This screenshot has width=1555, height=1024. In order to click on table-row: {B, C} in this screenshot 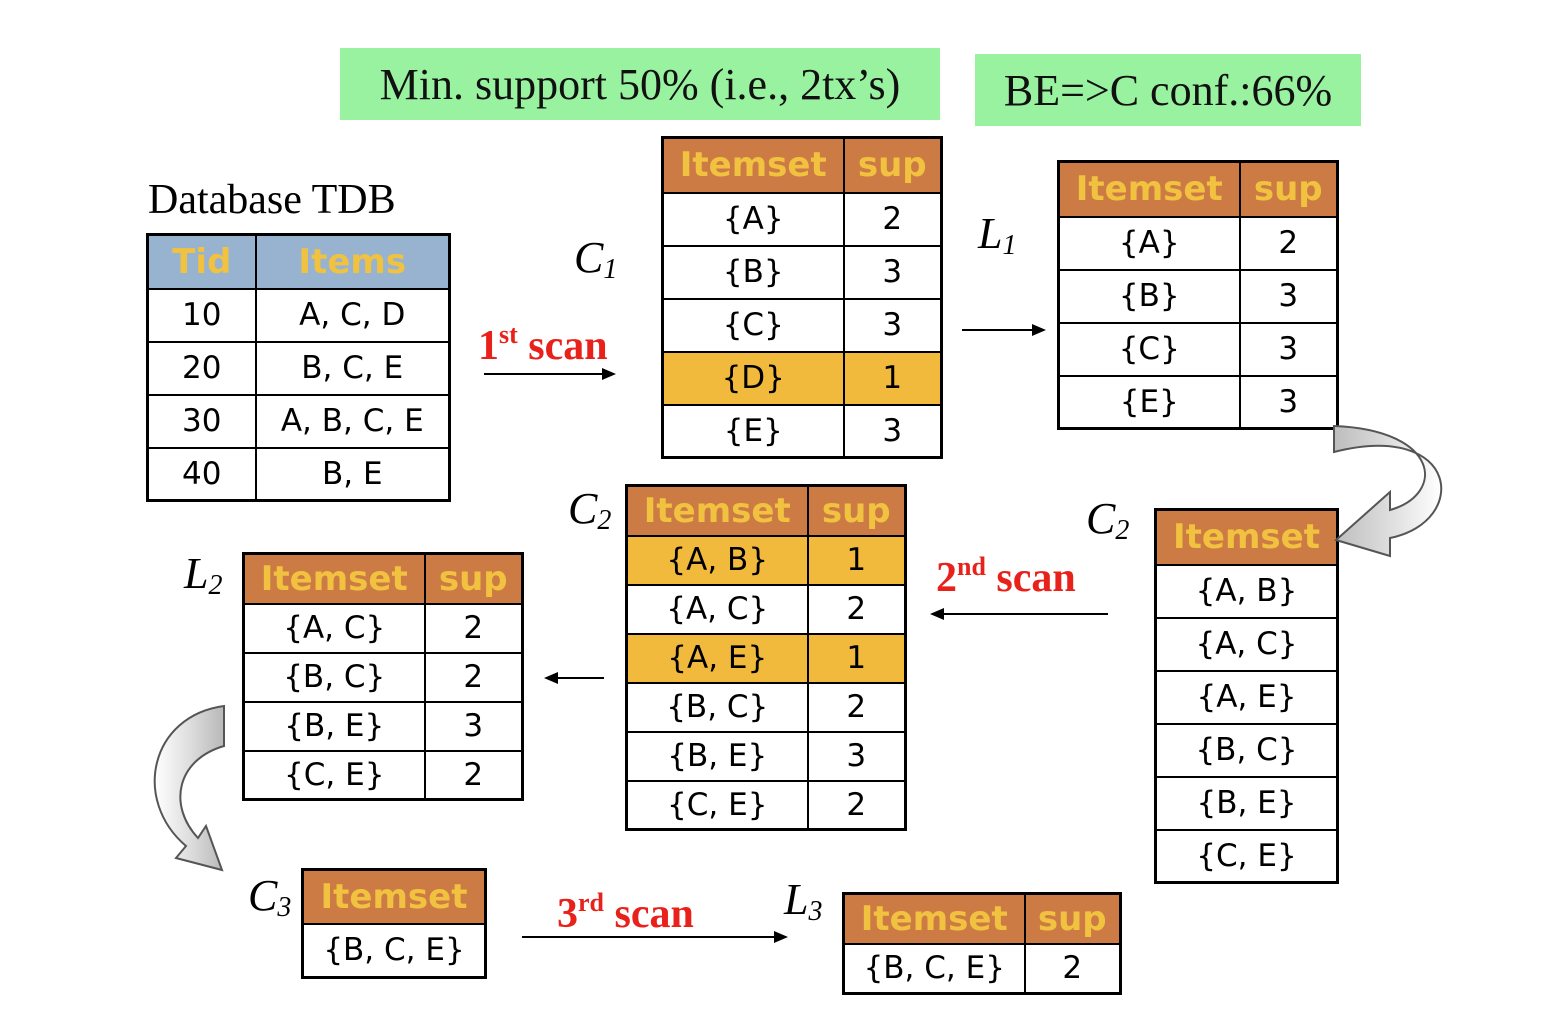, I will do `click(1246, 750)`.